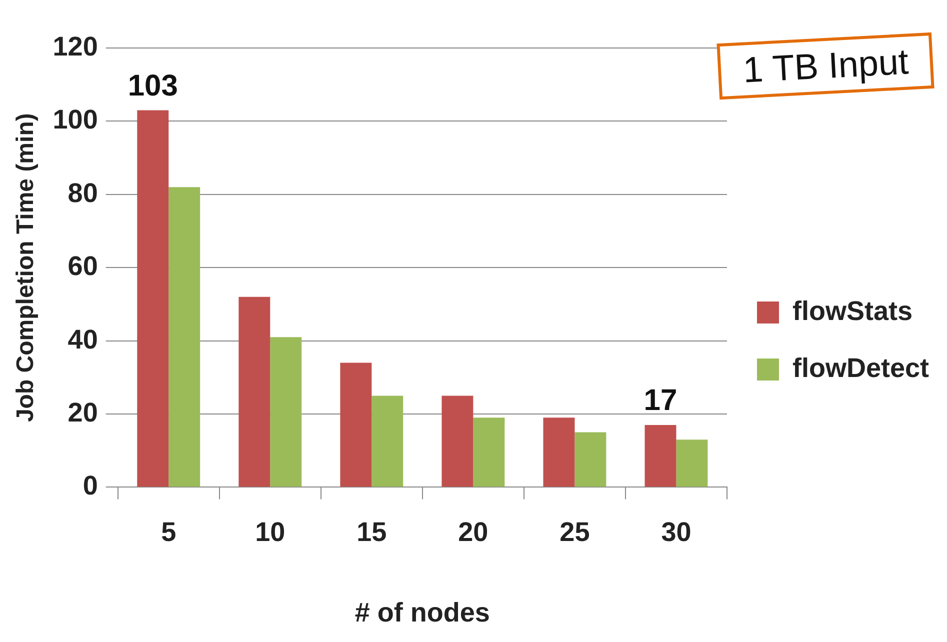 Image resolution: width=947 pixels, height=642 pixels. I want to click on x-tick-label: 30, so click(676, 531).